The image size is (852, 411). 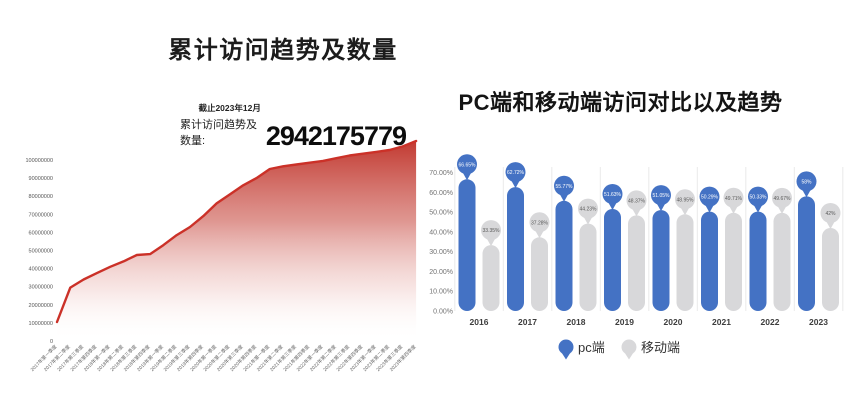 I want to click on svg-text: 66.65%, so click(x=468, y=165).